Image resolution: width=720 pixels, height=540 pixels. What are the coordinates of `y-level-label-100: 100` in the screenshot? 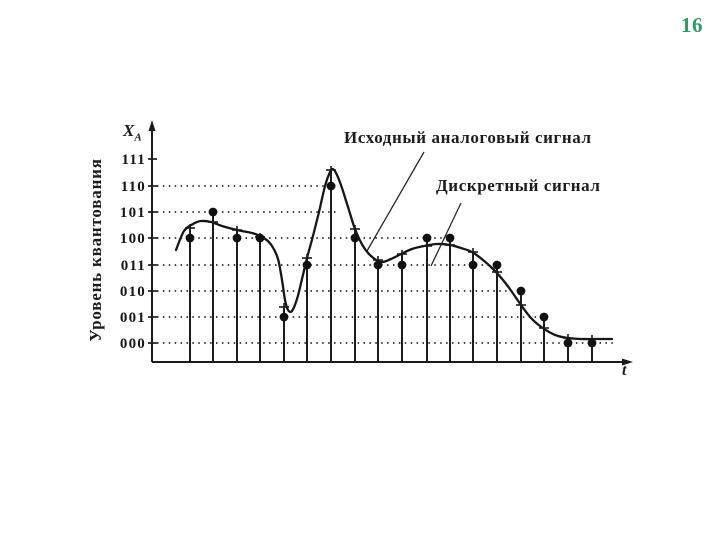 It's located at (133, 239).